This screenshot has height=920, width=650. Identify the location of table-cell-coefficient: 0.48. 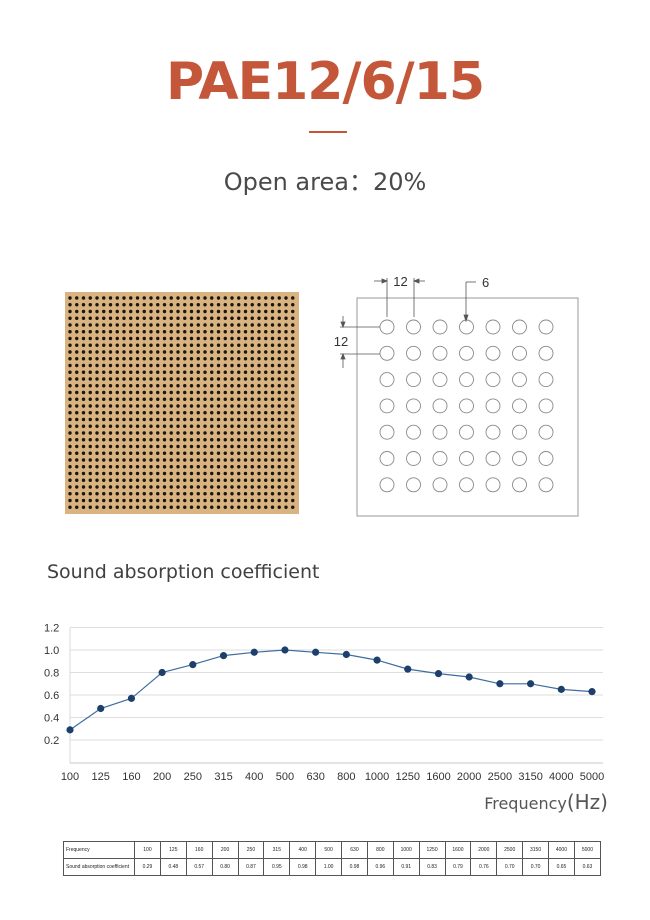
(173, 867).